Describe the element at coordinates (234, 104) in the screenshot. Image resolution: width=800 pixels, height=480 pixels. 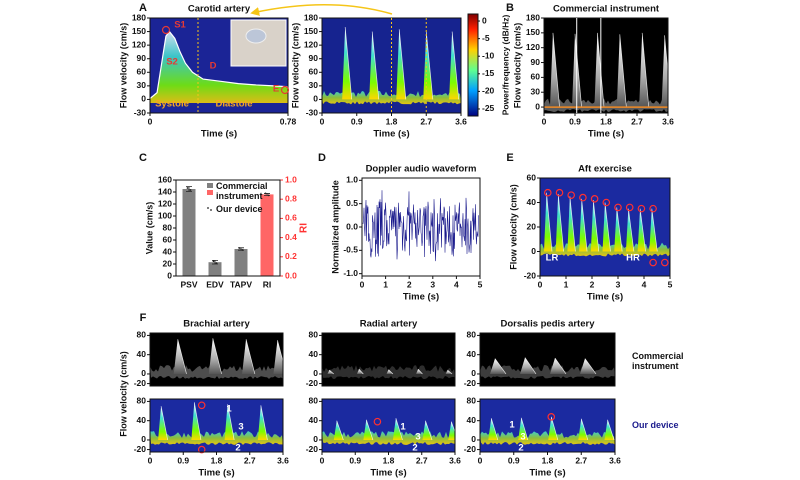
I see `annotation: Diastole` at that location.